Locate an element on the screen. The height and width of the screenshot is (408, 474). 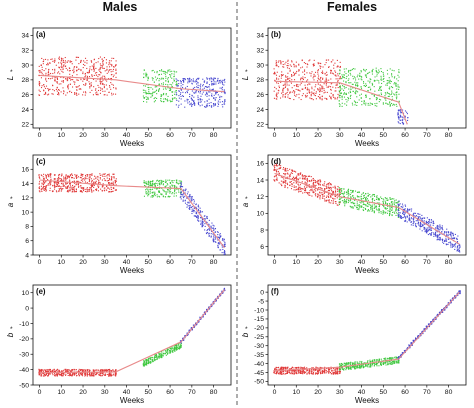
y-tick-label: 32 is located at coordinates (25, 51).